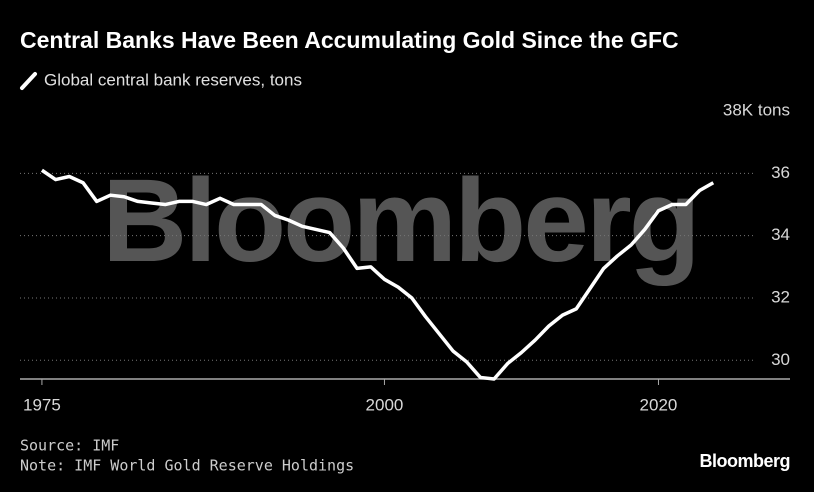 This screenshot has height=492, width=814. I want to click on y-tick-label: 30, so click(780, 359).